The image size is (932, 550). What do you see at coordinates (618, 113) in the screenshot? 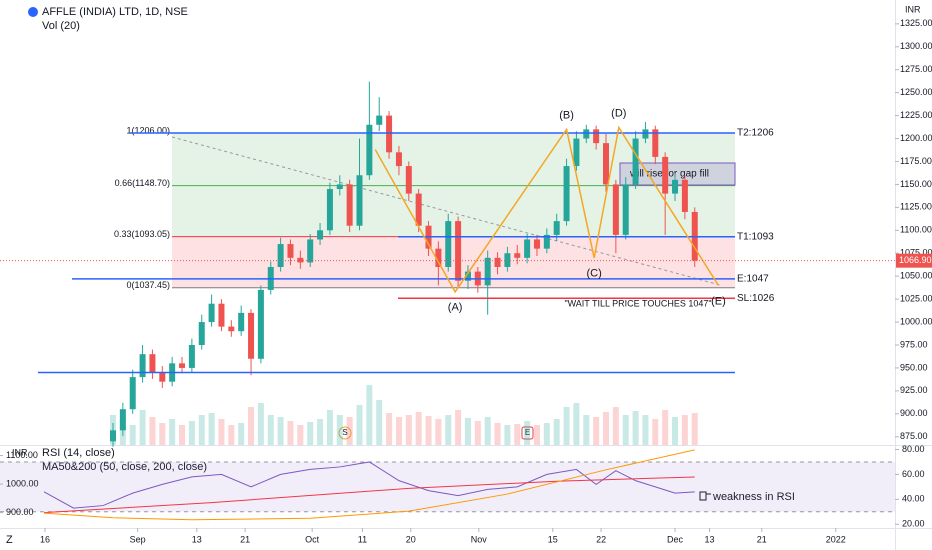
I see `wave-label: (D)` at bounding box center [618, 113].